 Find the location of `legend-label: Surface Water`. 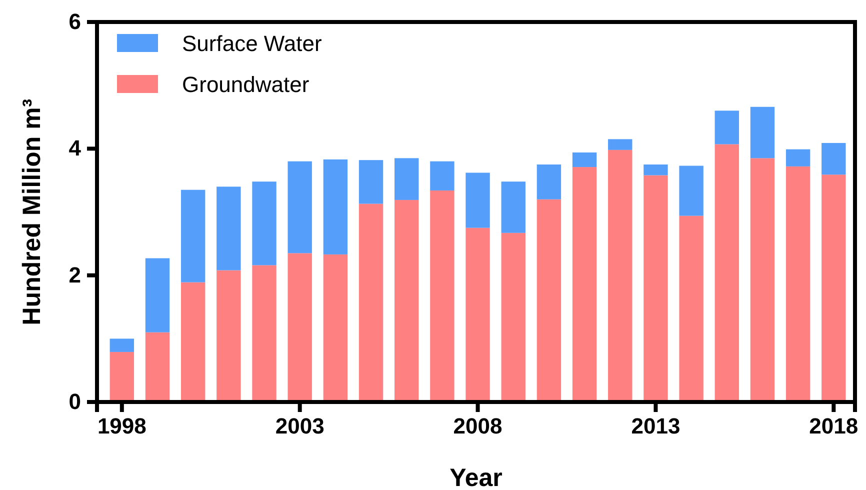

legend-label: Surface Water is located at coordinates (252, 43).